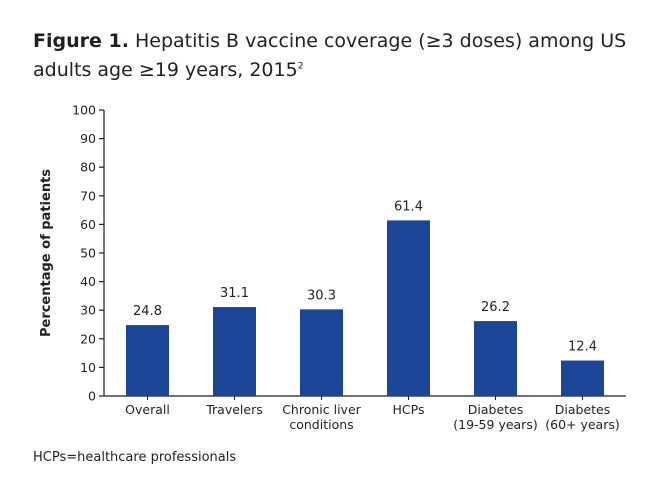 This screenshot has width=651, height=477. What do you see at coordinates (81, 41) in the screenshot?
I see `figure-number: Figure 1.` at bounding box center [81, 41].